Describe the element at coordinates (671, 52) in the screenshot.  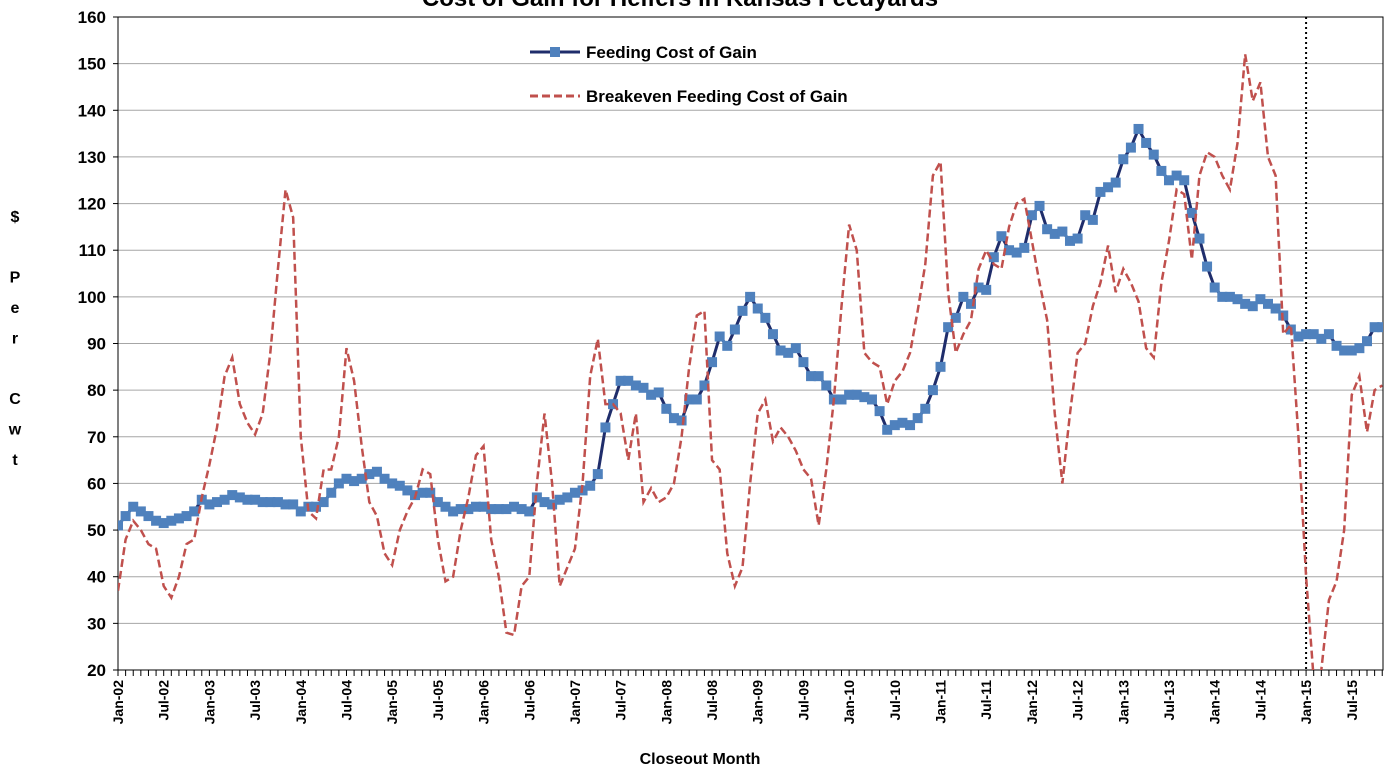
I see `legend-label: Feeding Cost of Gain` at that location.